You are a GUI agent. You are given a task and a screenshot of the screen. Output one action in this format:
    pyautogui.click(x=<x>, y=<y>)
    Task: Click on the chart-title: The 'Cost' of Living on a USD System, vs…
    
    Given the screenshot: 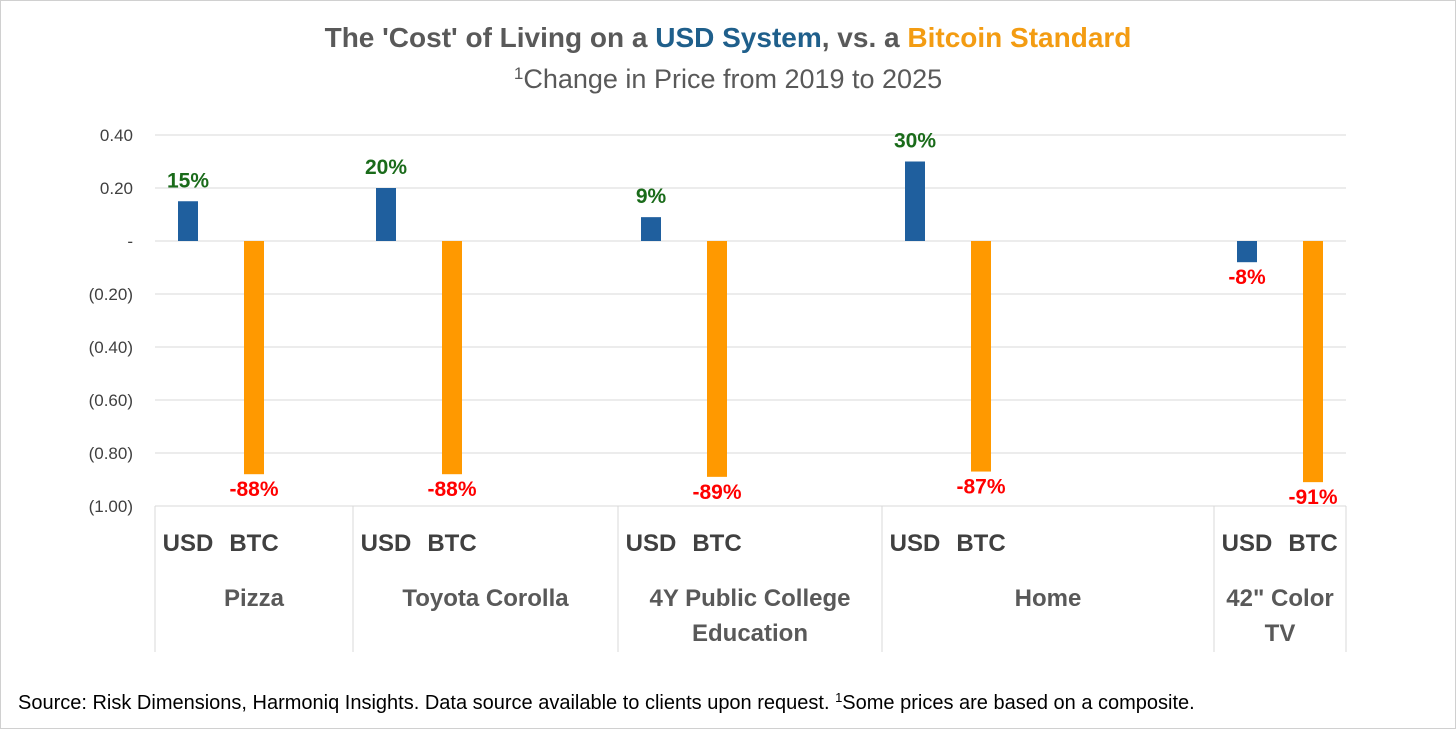 What is the action you would take?
    pyautogui.click(x=728, y=38)
    